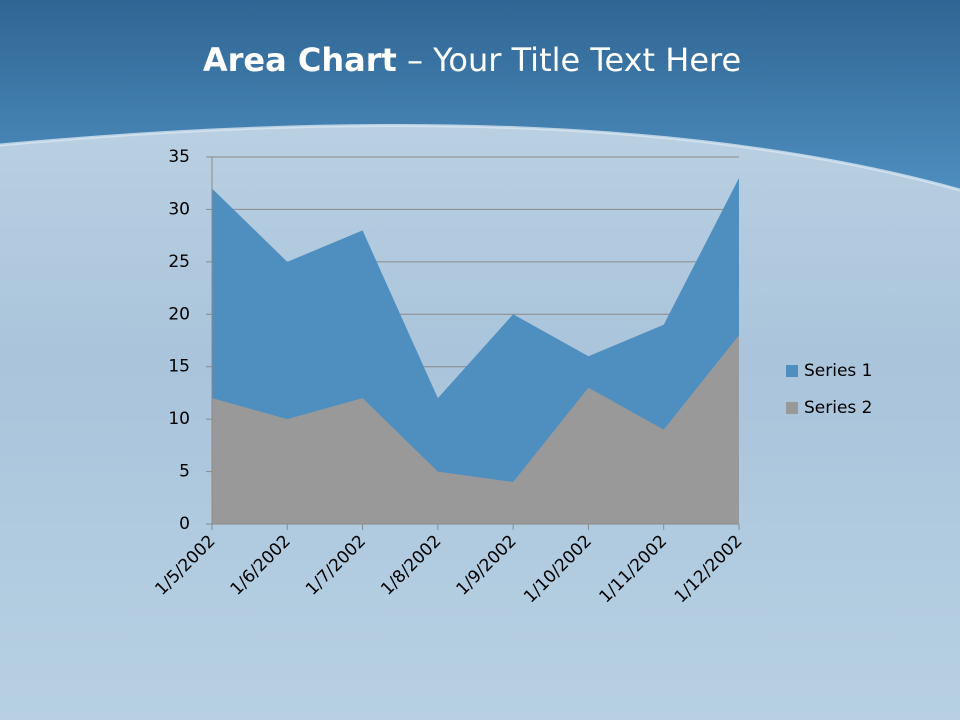  What do you see at coordinates (179, 262) in the screenshot?
I see `y-tick-label: 25` at bounding box center [179, 262].